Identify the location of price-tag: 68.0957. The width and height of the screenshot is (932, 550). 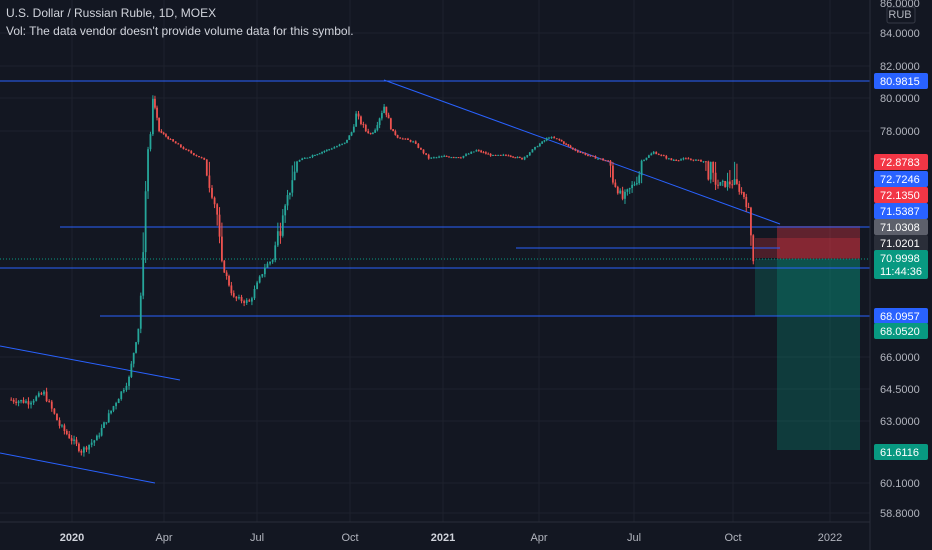
(901, 316).